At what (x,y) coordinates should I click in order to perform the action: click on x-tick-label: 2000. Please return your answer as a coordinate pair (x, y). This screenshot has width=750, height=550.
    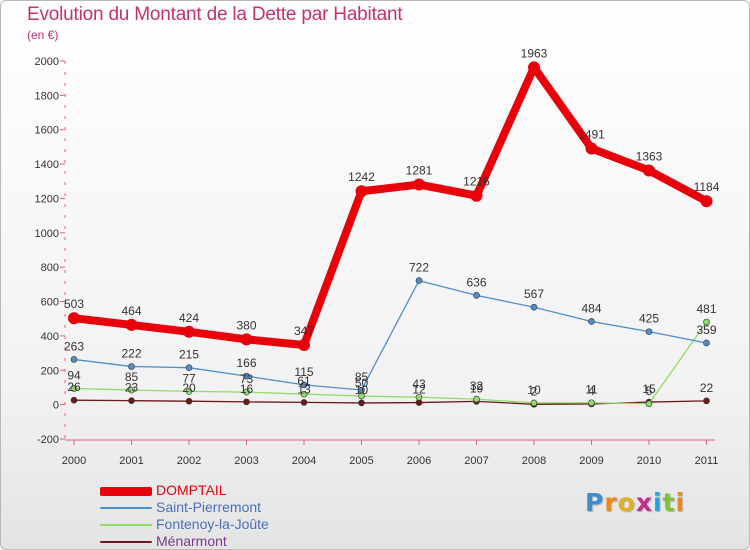
    Looking at the image, I should click on (74, 461).